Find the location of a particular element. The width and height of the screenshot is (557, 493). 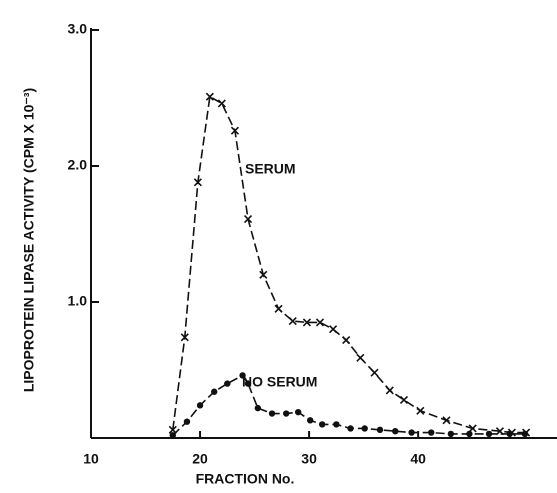

series-label: NO SERUM is located at coordinates (279, 382).